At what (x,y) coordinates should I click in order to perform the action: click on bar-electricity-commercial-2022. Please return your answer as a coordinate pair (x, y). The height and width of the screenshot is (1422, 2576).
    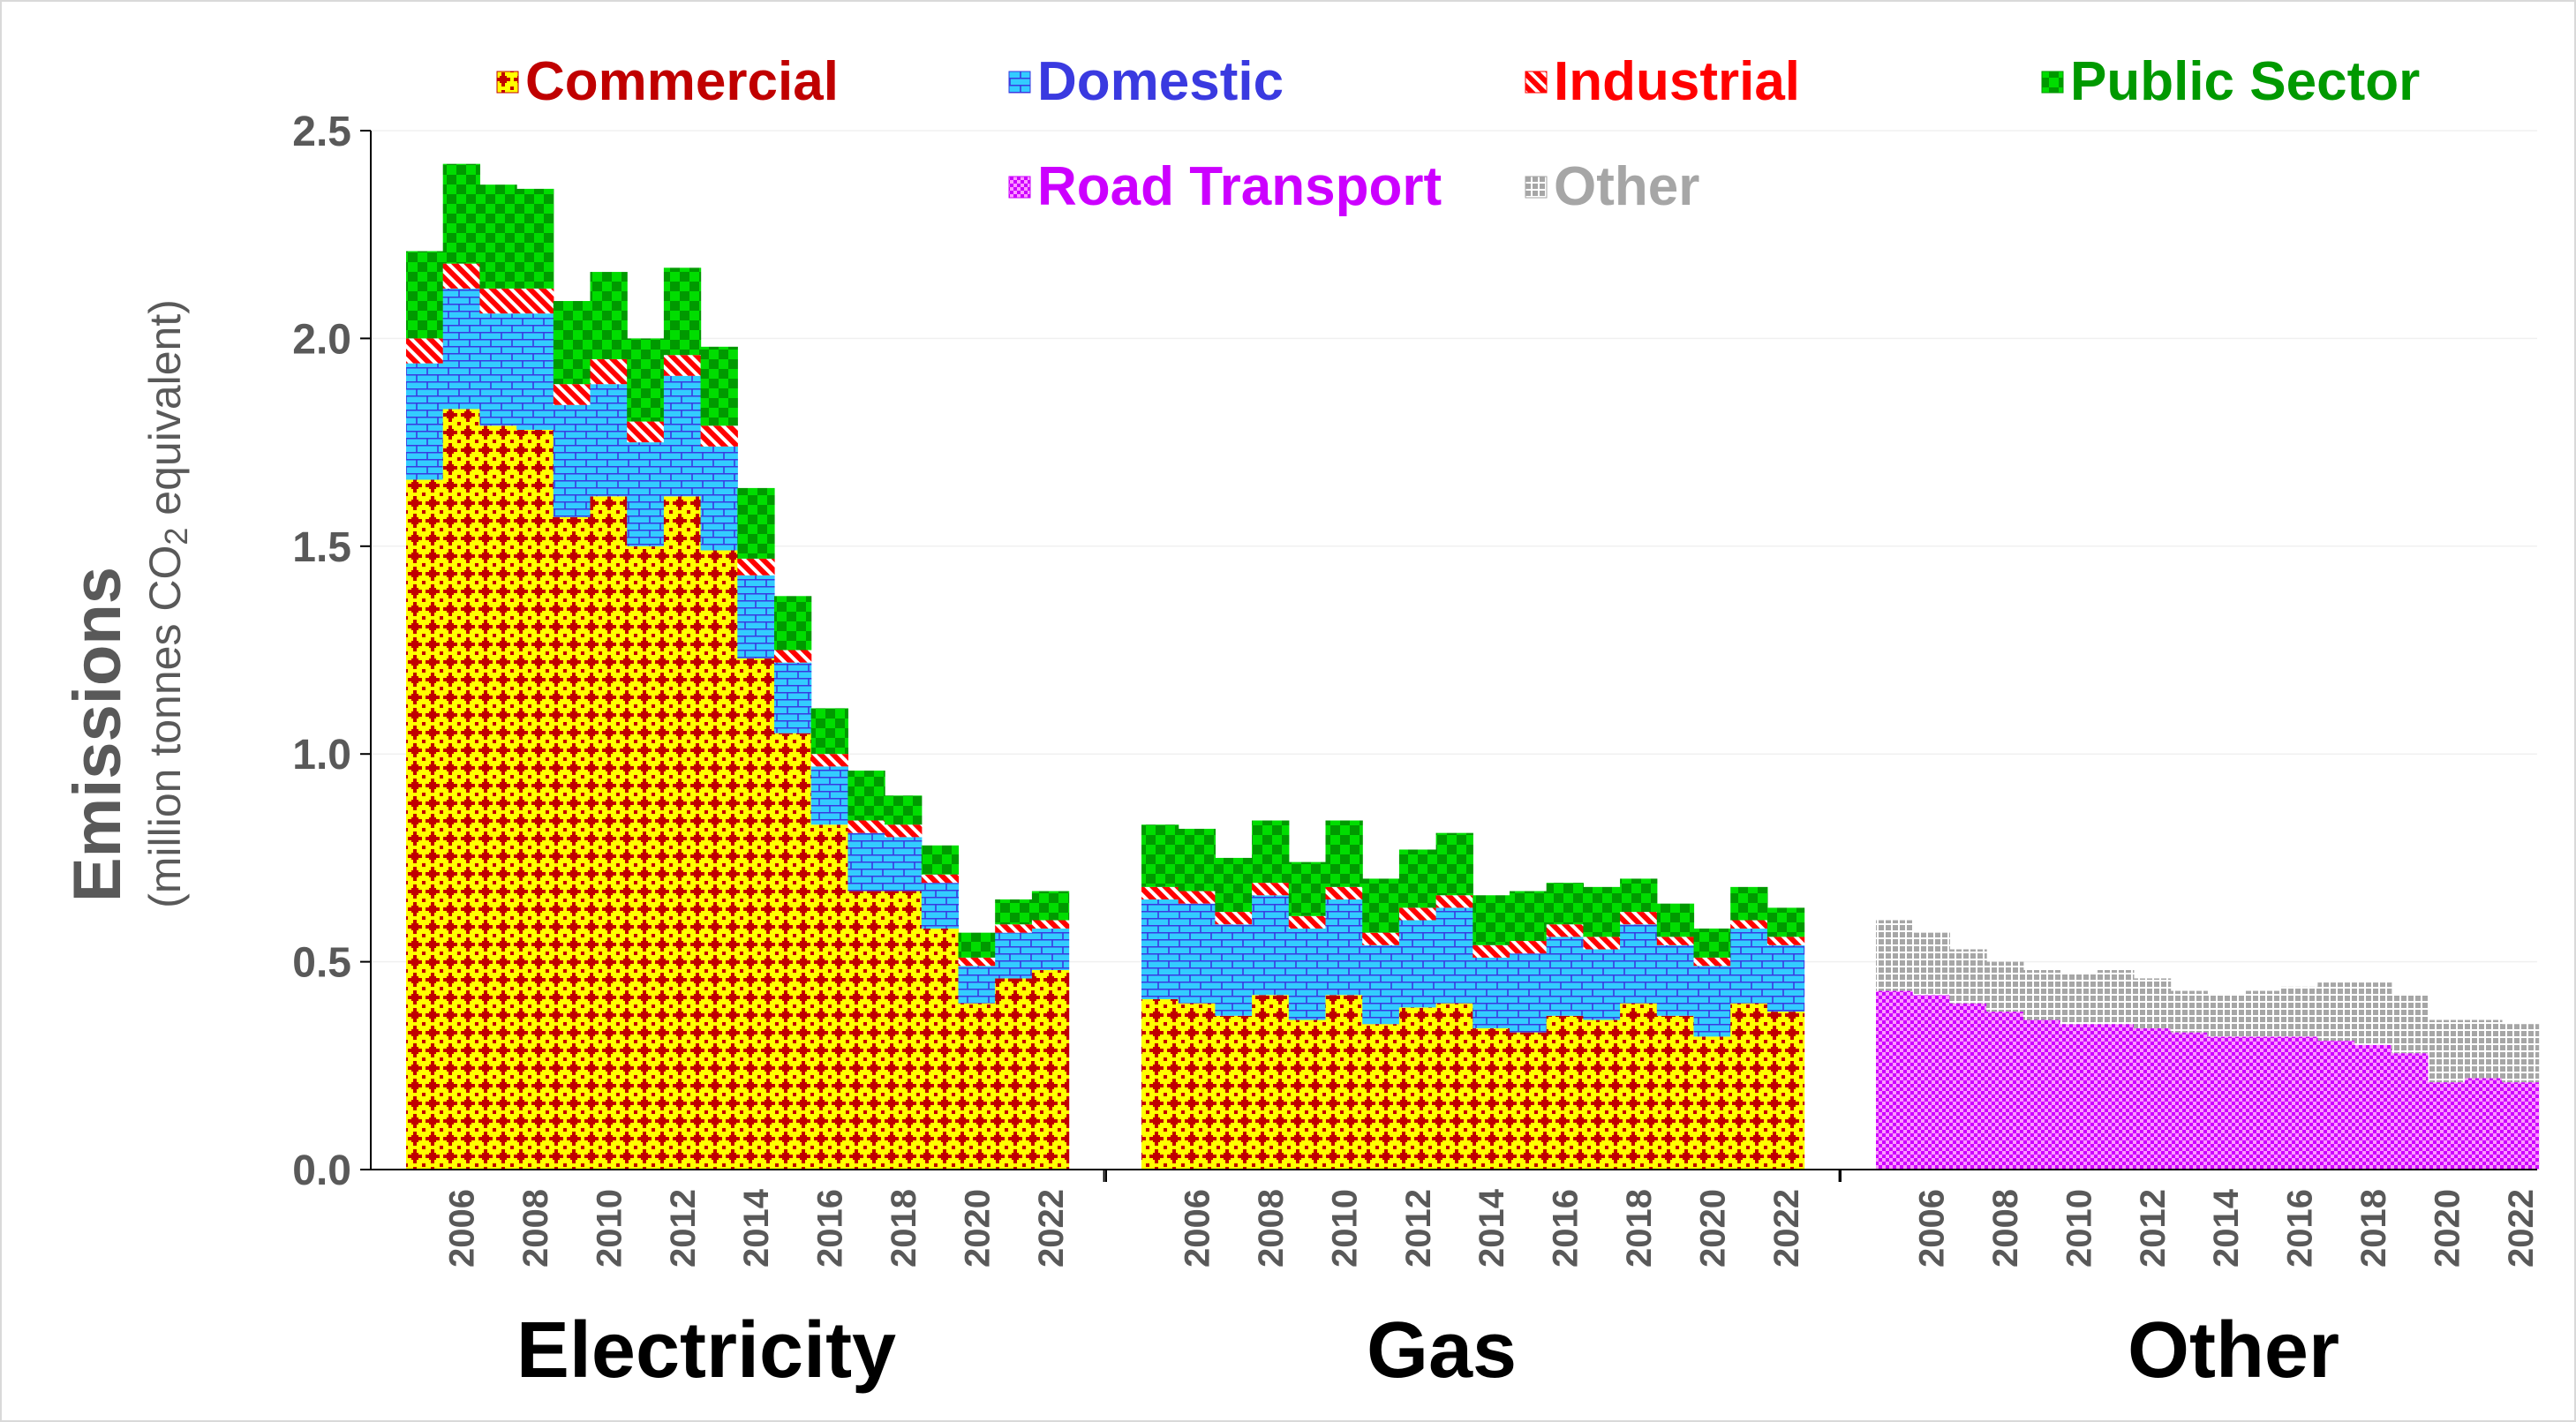
    Looking at the image, I should click on (1050, 1070).